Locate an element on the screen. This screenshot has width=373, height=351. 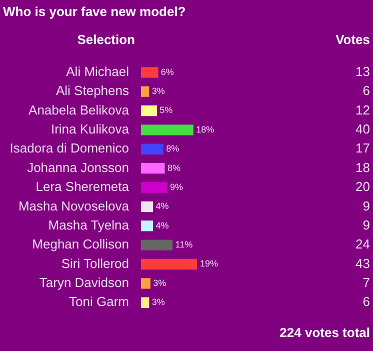
y-axis-title: Selection is located at coordinates (106, 39).